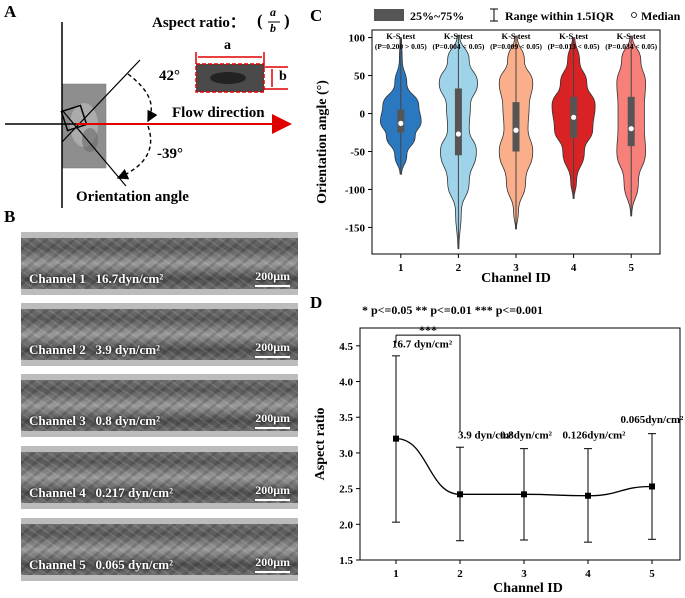 The image size is (685, 598). I want to click on y-tick-label: 2.0, so click(346, 525).